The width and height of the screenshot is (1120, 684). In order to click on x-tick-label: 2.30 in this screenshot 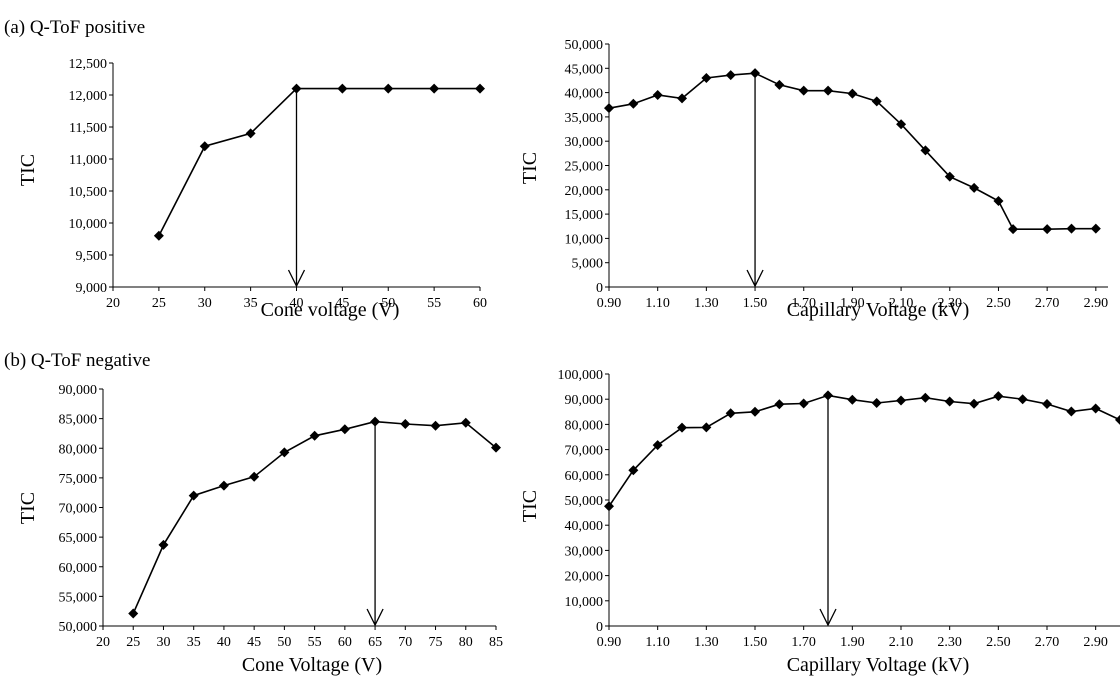, I will do `click(950, 303)`.